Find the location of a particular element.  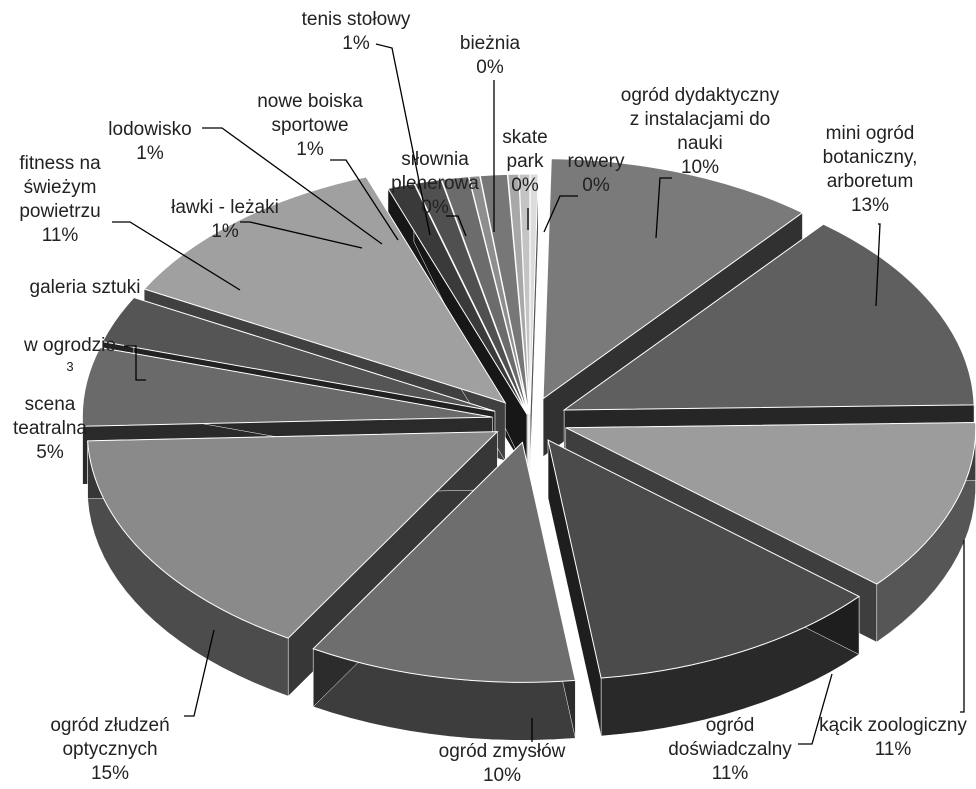

label-lodowisko: lodowisko 1% is located at coordinates (150, 141).